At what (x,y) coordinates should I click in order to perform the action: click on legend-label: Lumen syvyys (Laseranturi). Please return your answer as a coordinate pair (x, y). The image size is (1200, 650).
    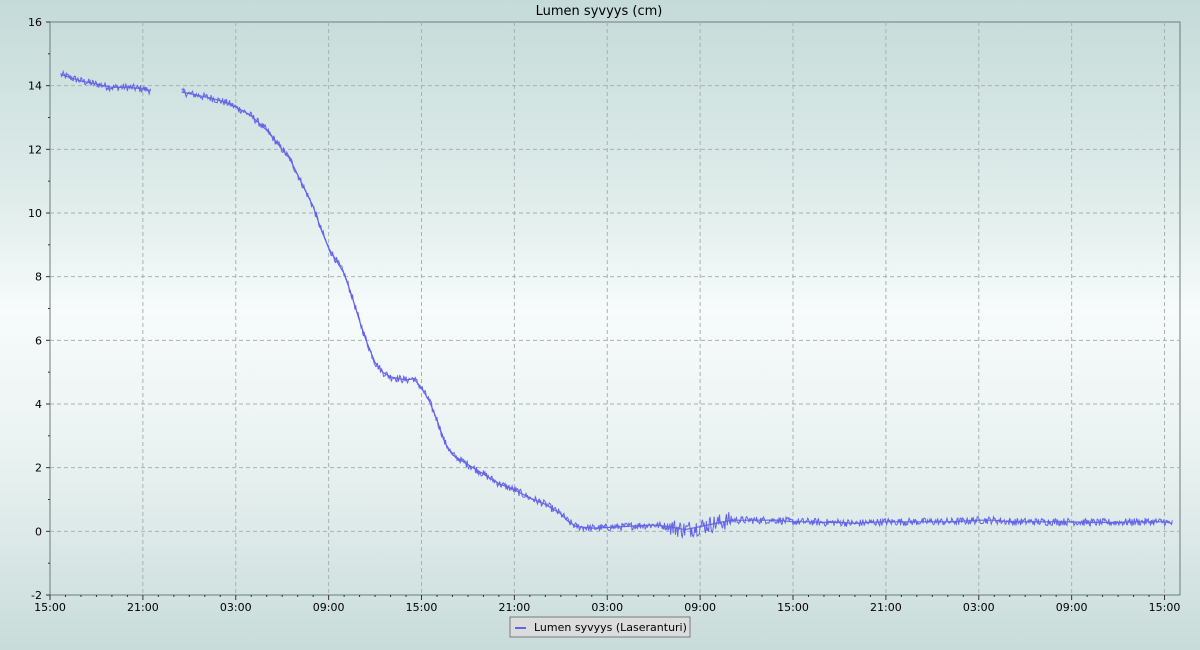
    Looking at the image, I should click on (610, 627).